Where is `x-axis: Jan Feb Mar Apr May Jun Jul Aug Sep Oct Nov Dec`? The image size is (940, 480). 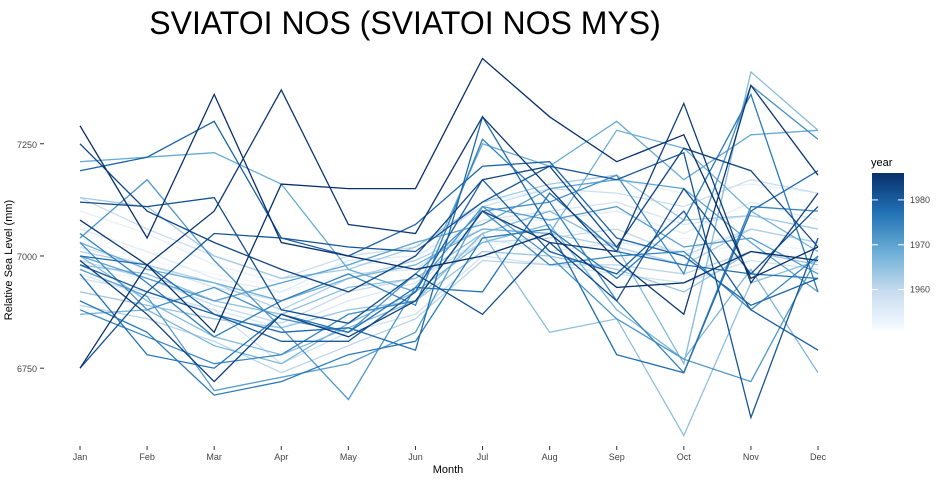 x-axis: Jan Feb Mar Apr May Jun Jul Aug Sep Oct Nov Dec is located at coordinates (450, 454).